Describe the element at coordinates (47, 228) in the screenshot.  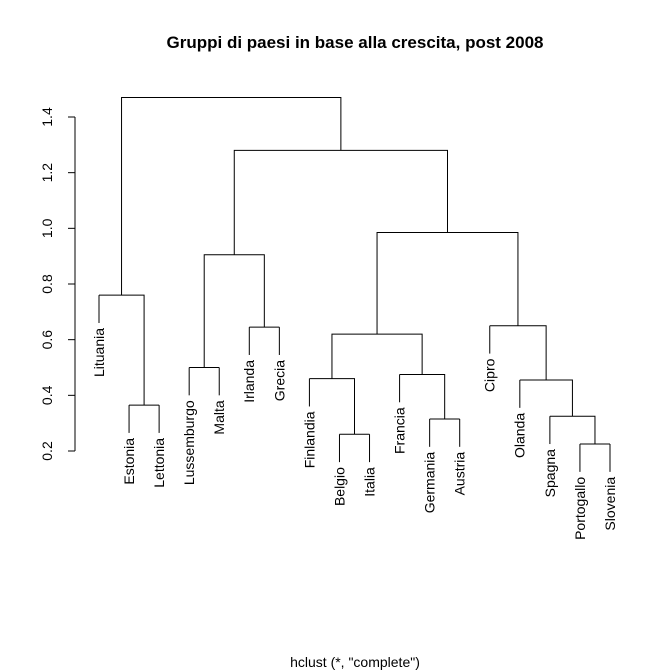
I see `y-tick-label-4: 1.0` at that location.